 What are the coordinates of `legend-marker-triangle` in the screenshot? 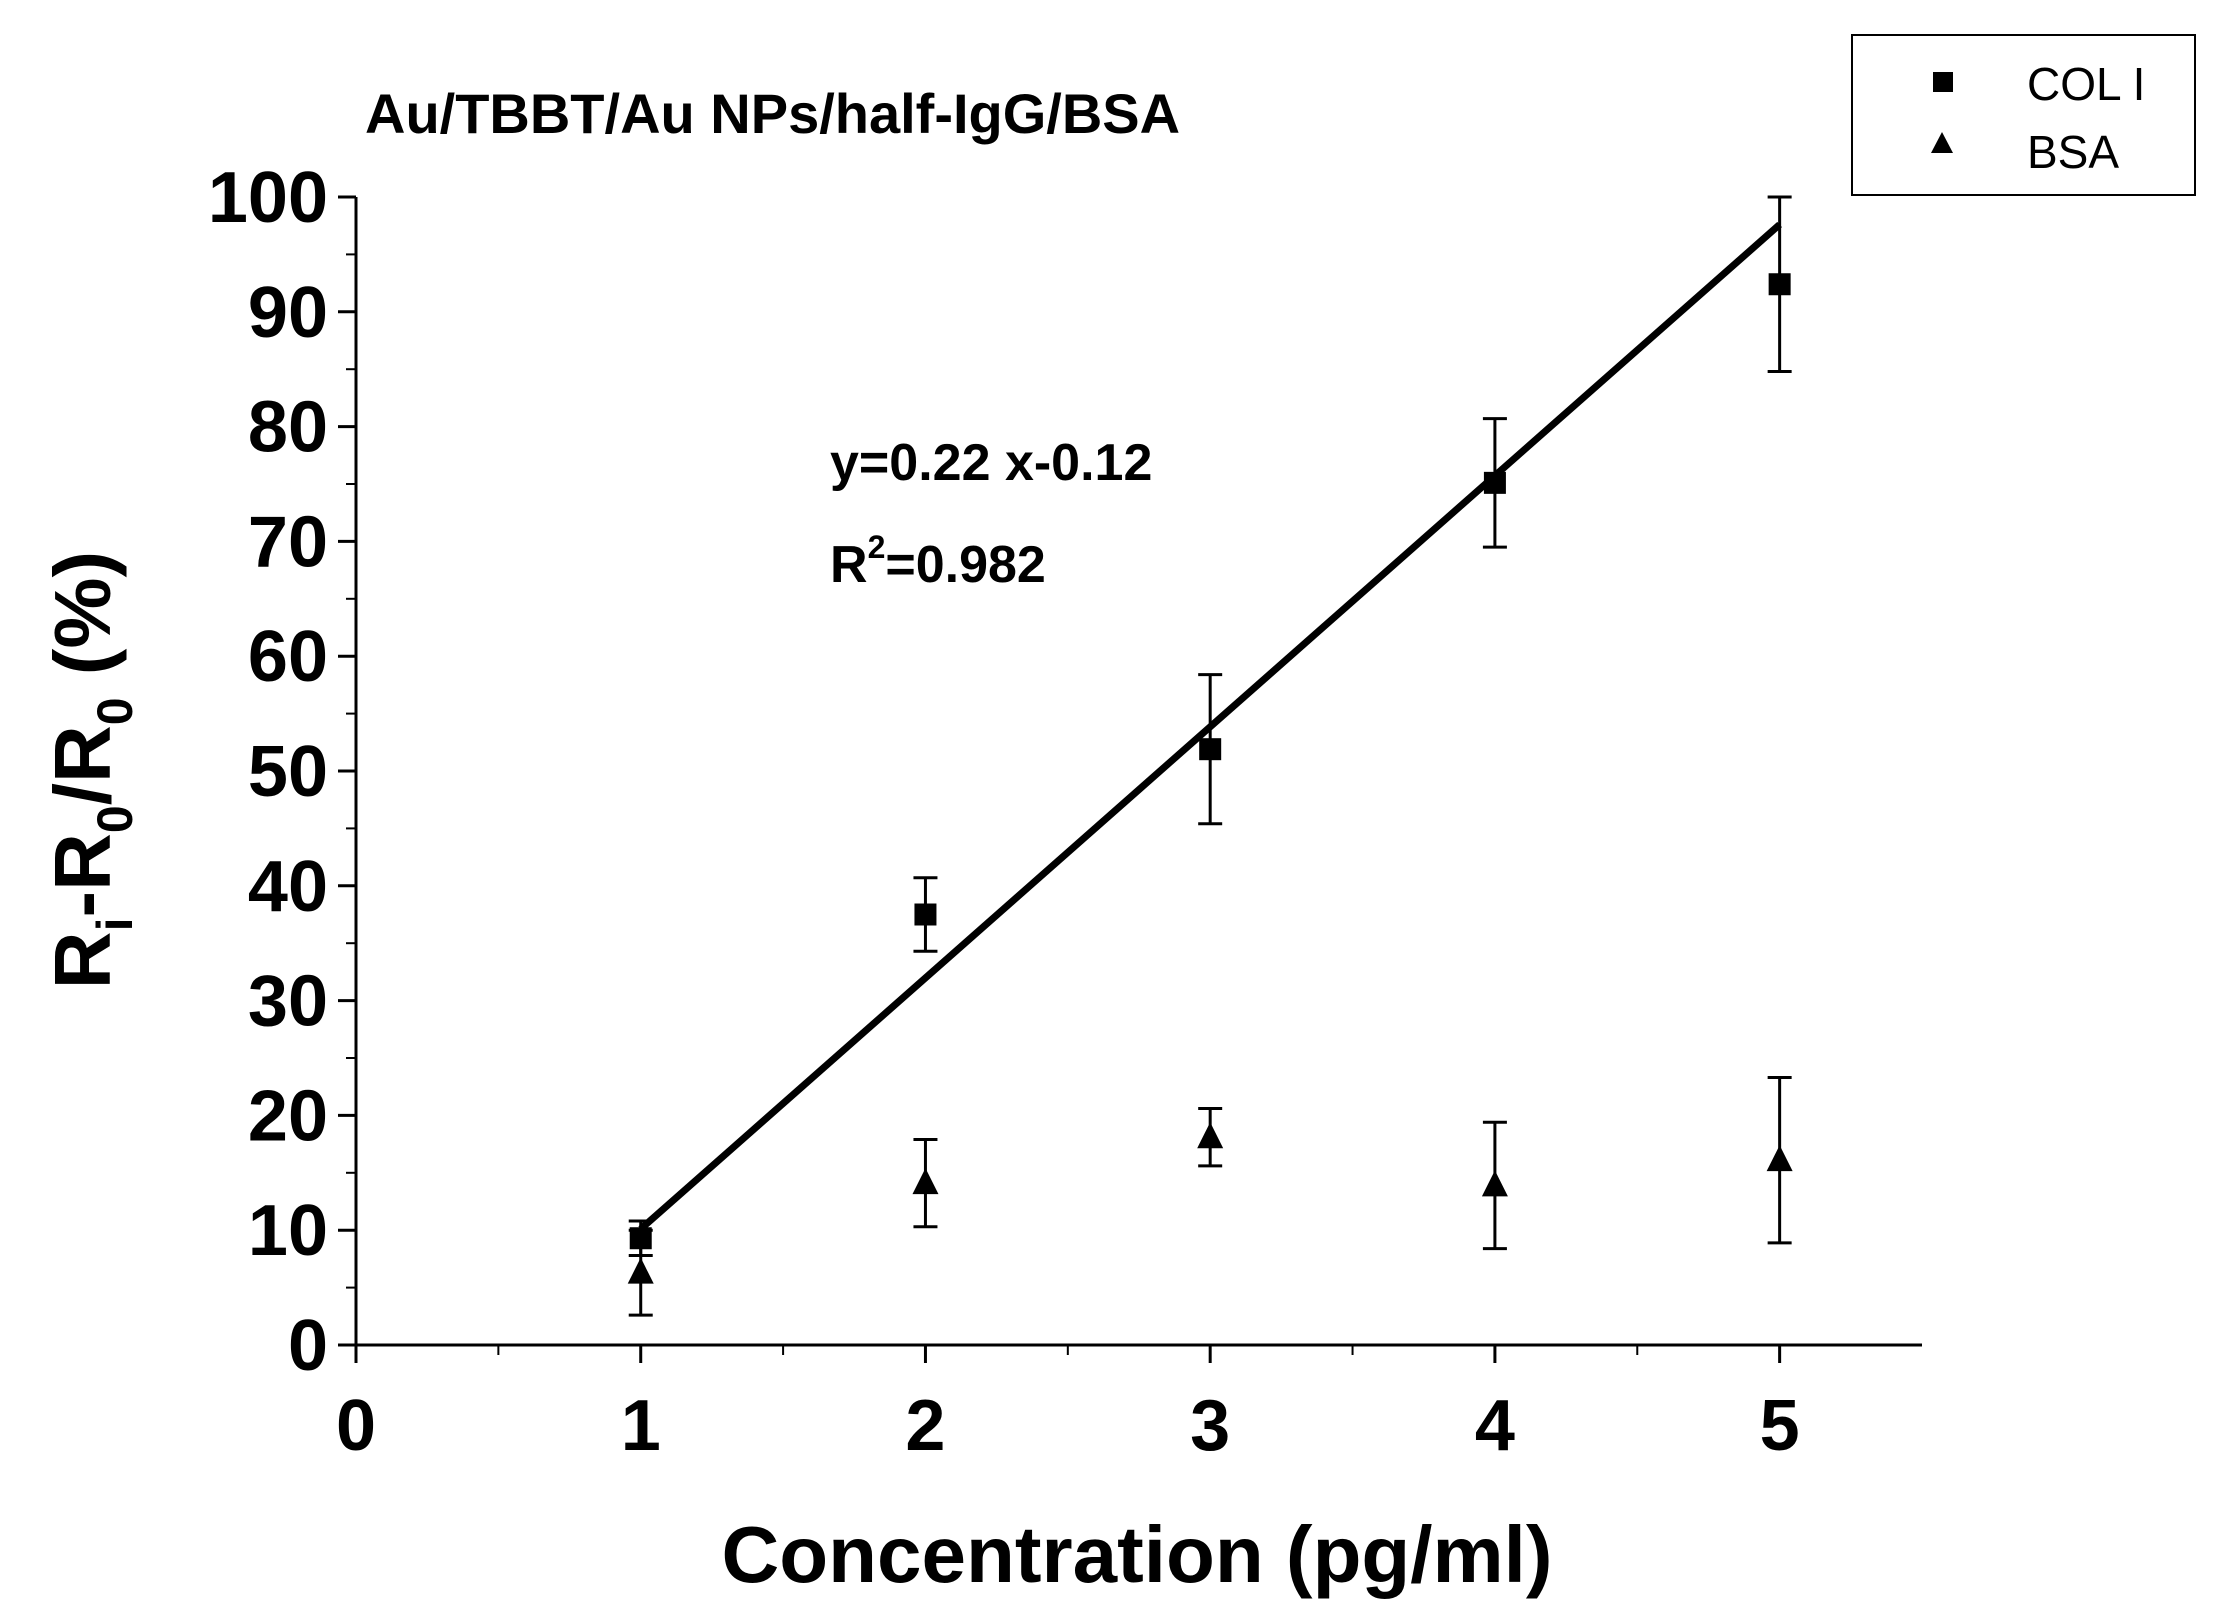 It's located at (1942, 142).